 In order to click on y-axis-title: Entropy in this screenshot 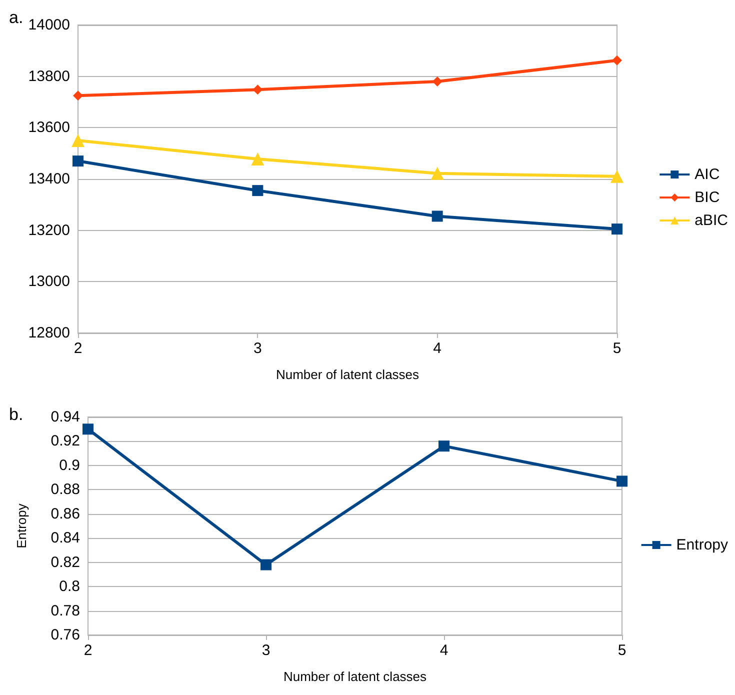, I will do `click(21, 525)`.